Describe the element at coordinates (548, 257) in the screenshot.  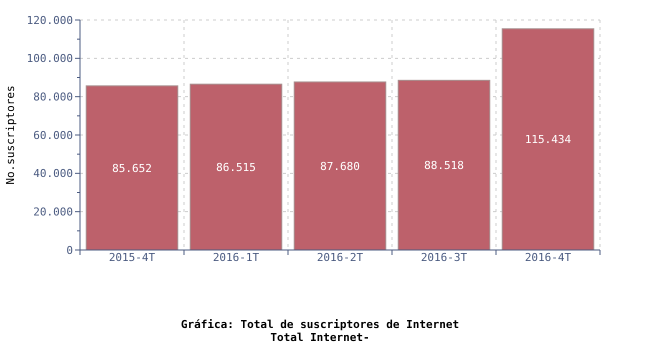
I see `x-tick-label: 2016-4T` at that location.